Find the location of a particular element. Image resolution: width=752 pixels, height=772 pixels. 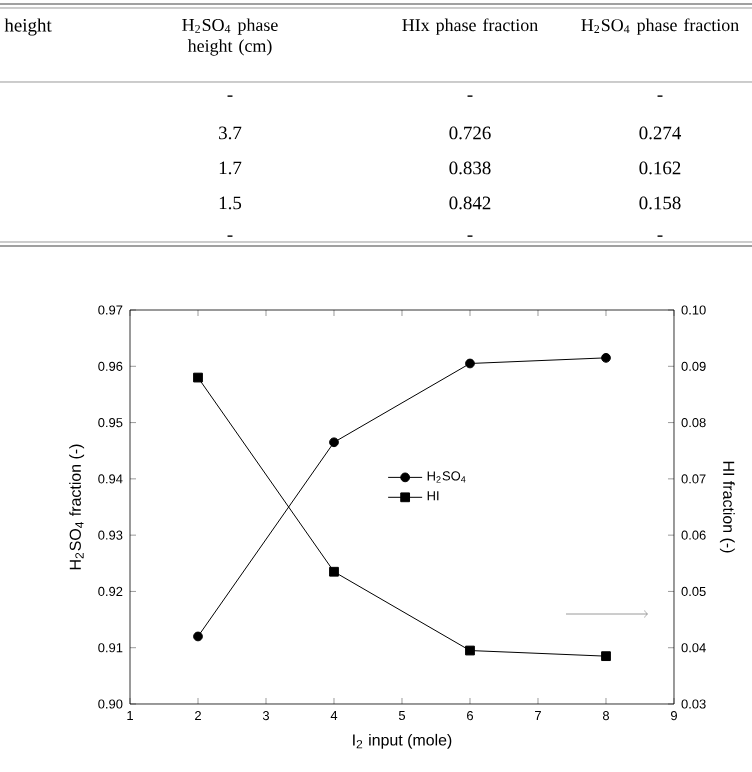

text: H$_{2}$SO$_{4}$ phase height (cm) is located at coordinates (230, 37).